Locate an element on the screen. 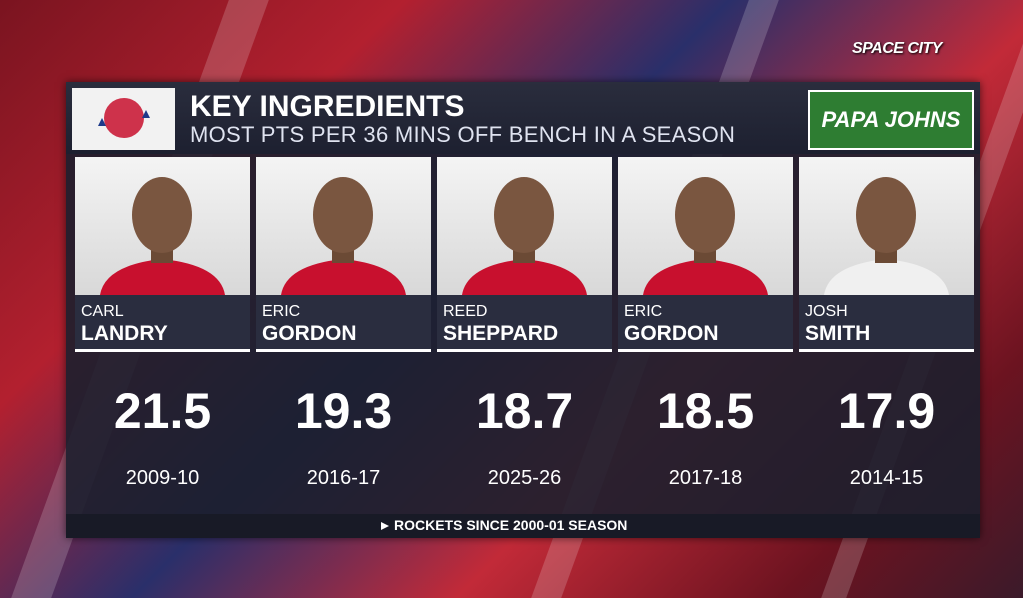  season: 2014-15 is located at coordinates (886, 478).